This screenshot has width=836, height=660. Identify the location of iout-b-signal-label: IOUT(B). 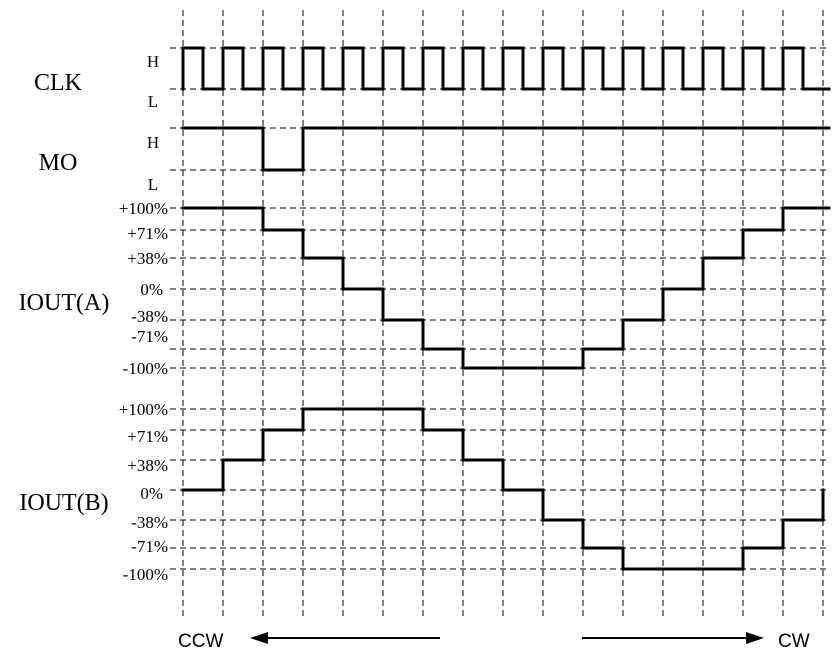
(63, 503).